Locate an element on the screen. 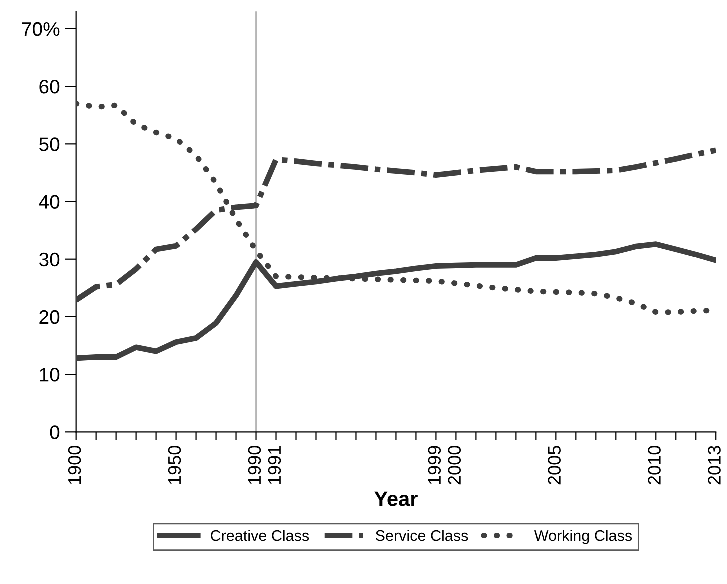 The height and width of the screenshot is (584, 727). legend-label: Creative Class is located at coordinates (260, 536).